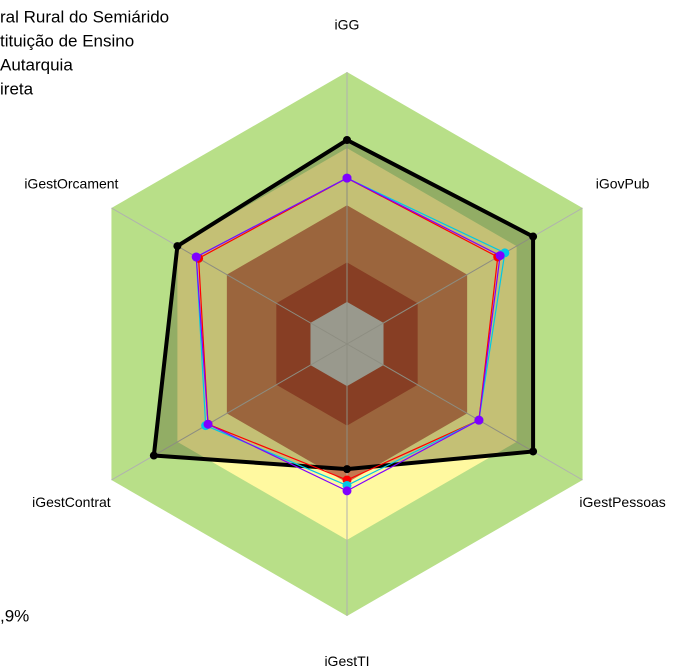 Image resolution: width=680 pixels, height=672 pixels. I want to click on axis-label: iGG, so click(347, 24).